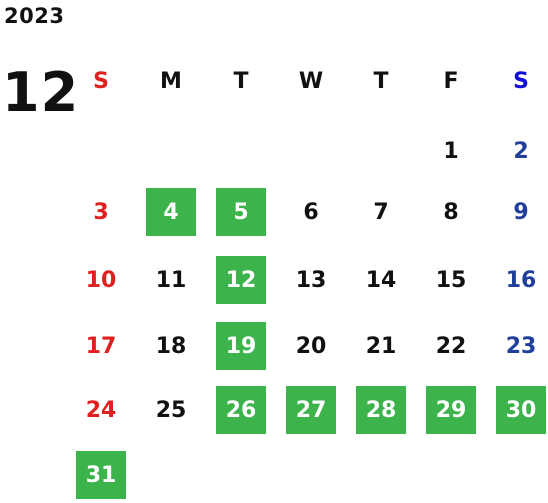  What do you see at coordinates (521, 81) in the screenshot?
I see `weekday-header-saturday: S` at bounding box center [521, 81].